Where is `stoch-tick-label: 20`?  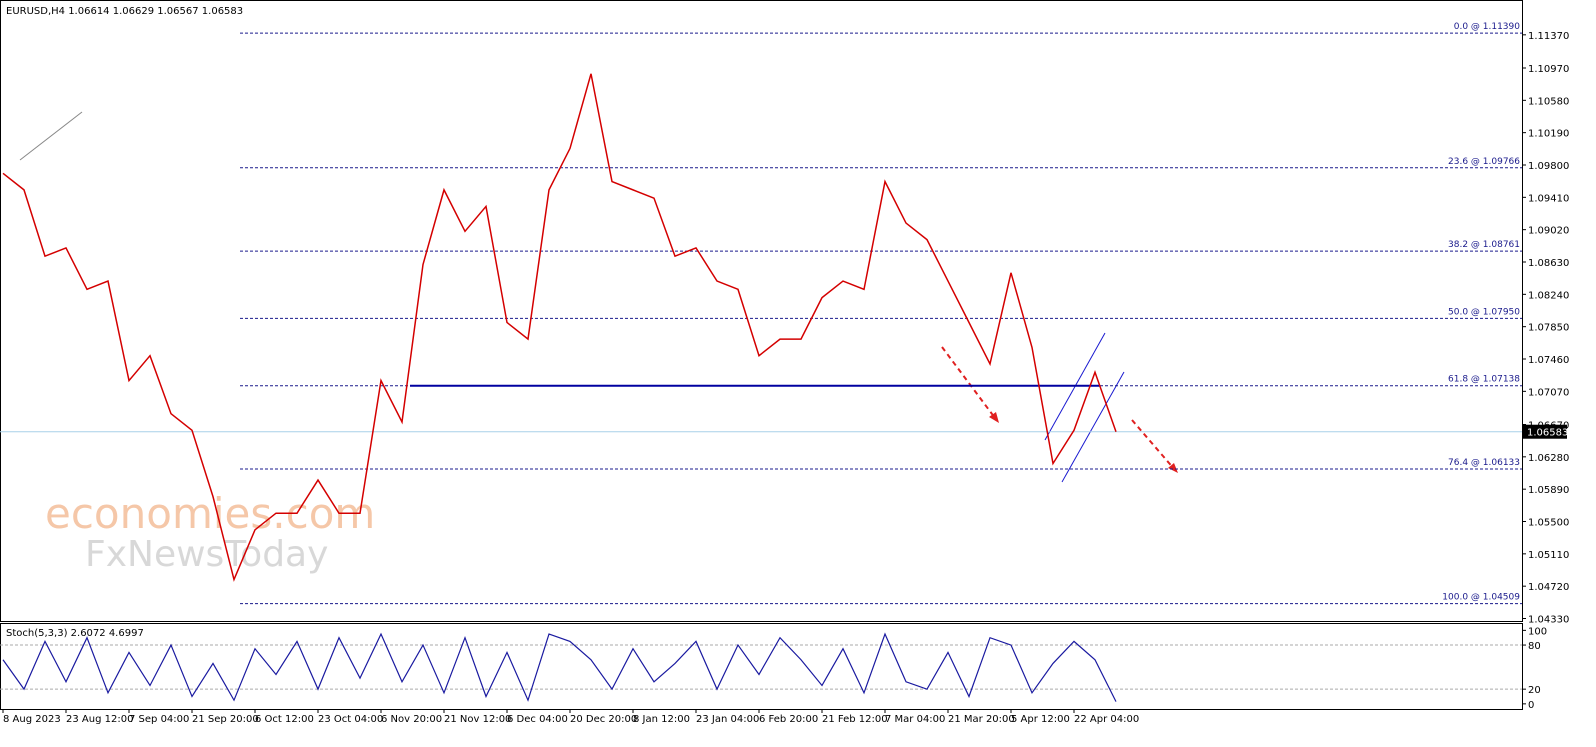
stoch-tick-label: 20 is located at coordinates (1534, 690).